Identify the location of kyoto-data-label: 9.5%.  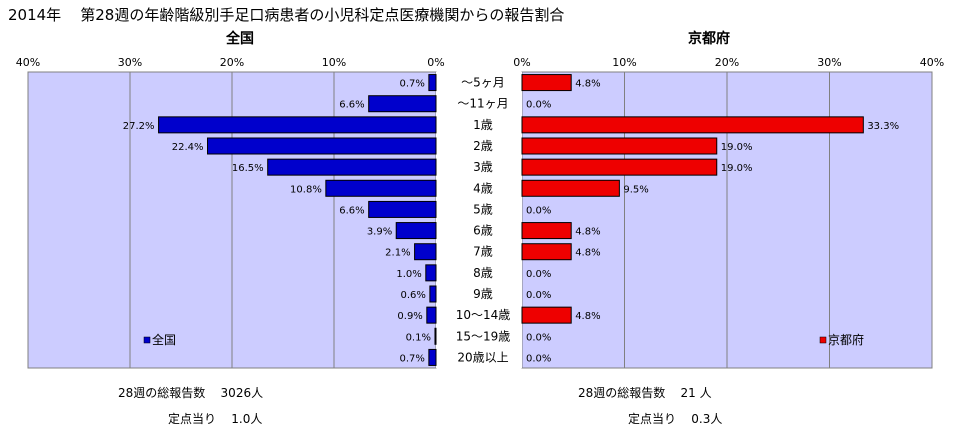
(635, 189).